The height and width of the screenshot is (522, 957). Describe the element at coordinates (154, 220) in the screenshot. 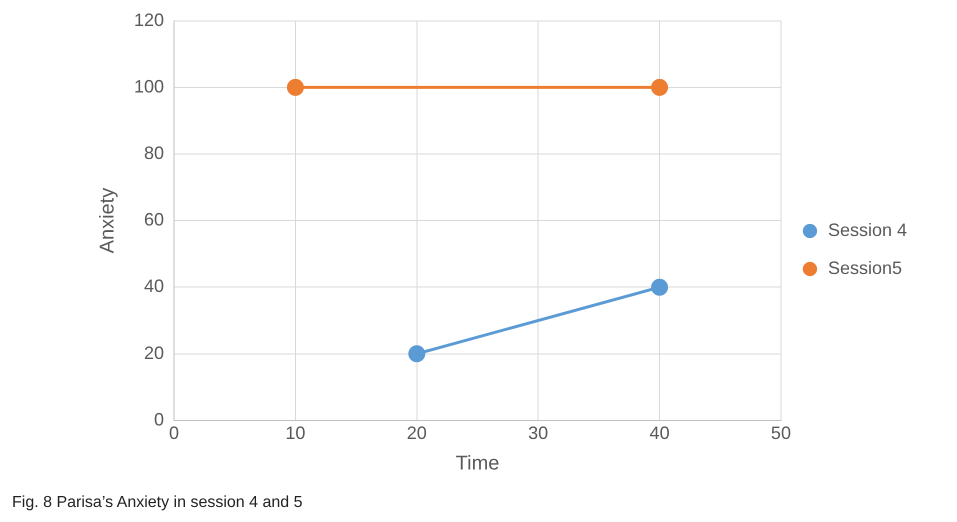

I see `y-tick-label: 60` at that location.